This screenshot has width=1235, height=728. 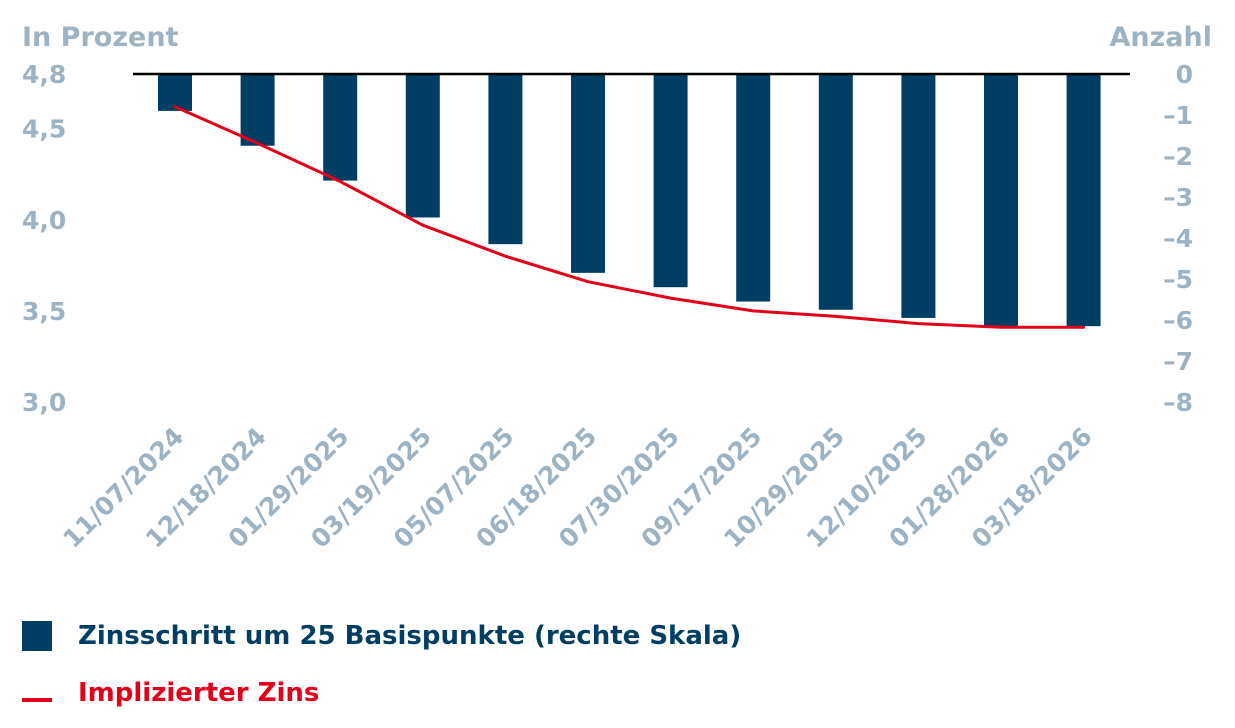 What do you see at coordinates (44, 402) in the screenshot?
I see `left-tick-label: 3,0` at bounding box center [44, 402].